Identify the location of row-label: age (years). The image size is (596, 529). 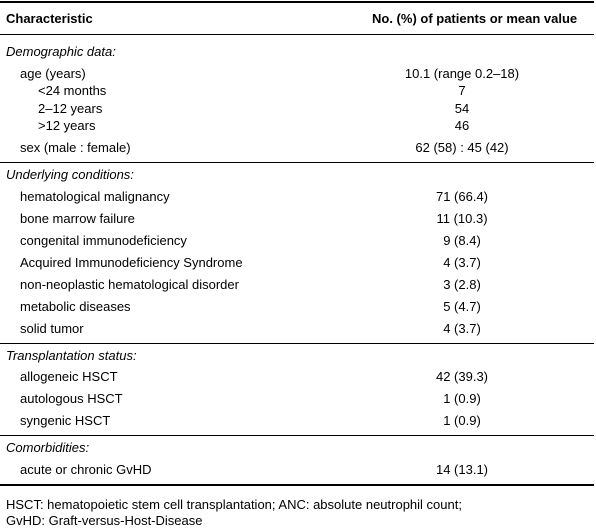
(53, 73).